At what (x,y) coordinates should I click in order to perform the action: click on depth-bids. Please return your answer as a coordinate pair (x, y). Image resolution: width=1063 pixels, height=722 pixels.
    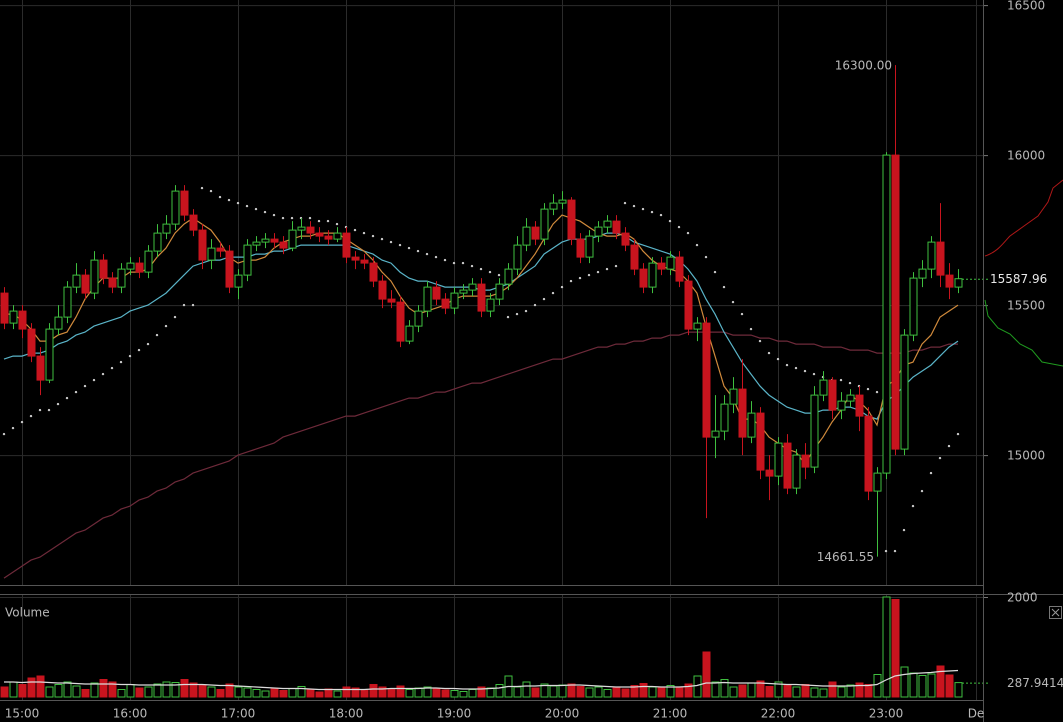
    Looking at the image, I should click on (1023, 333).